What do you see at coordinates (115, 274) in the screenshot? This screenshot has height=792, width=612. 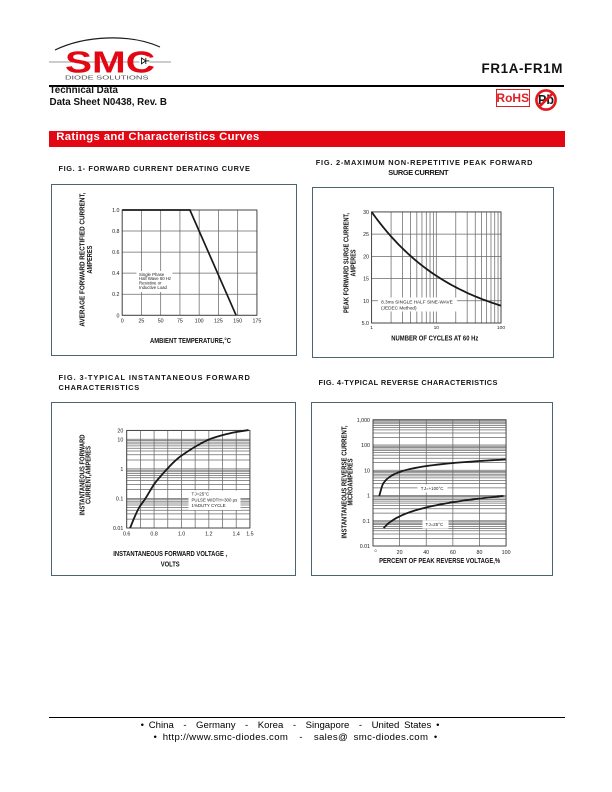 I see `svg-text: 0.4` at bounding box center [115, 274].